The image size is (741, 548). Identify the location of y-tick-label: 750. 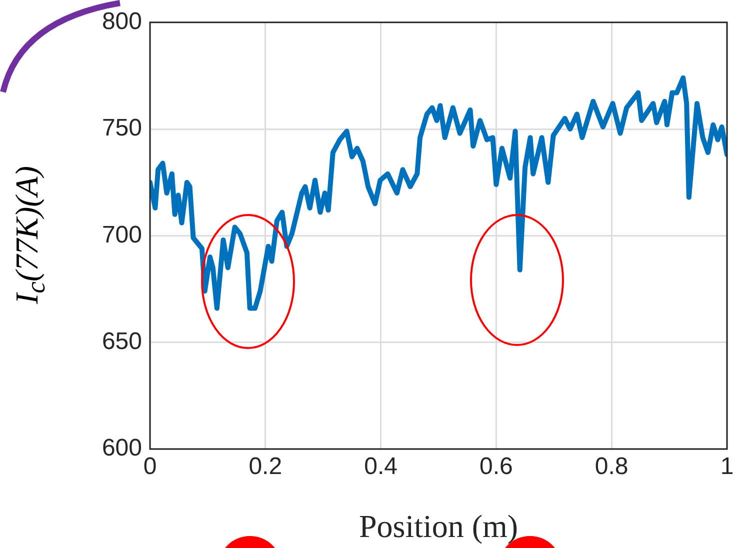
(122, 128).